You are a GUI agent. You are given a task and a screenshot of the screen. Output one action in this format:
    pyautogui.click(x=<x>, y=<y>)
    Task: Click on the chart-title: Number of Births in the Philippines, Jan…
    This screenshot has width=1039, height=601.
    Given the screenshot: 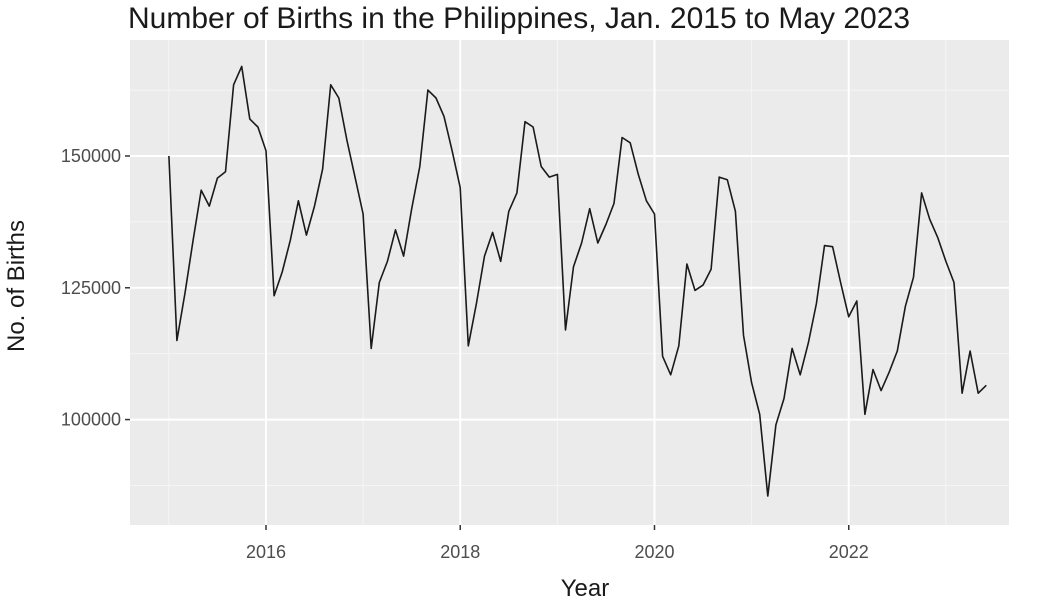 What is the action you would take?
    pyautogui.click(x=519, y=18)
    